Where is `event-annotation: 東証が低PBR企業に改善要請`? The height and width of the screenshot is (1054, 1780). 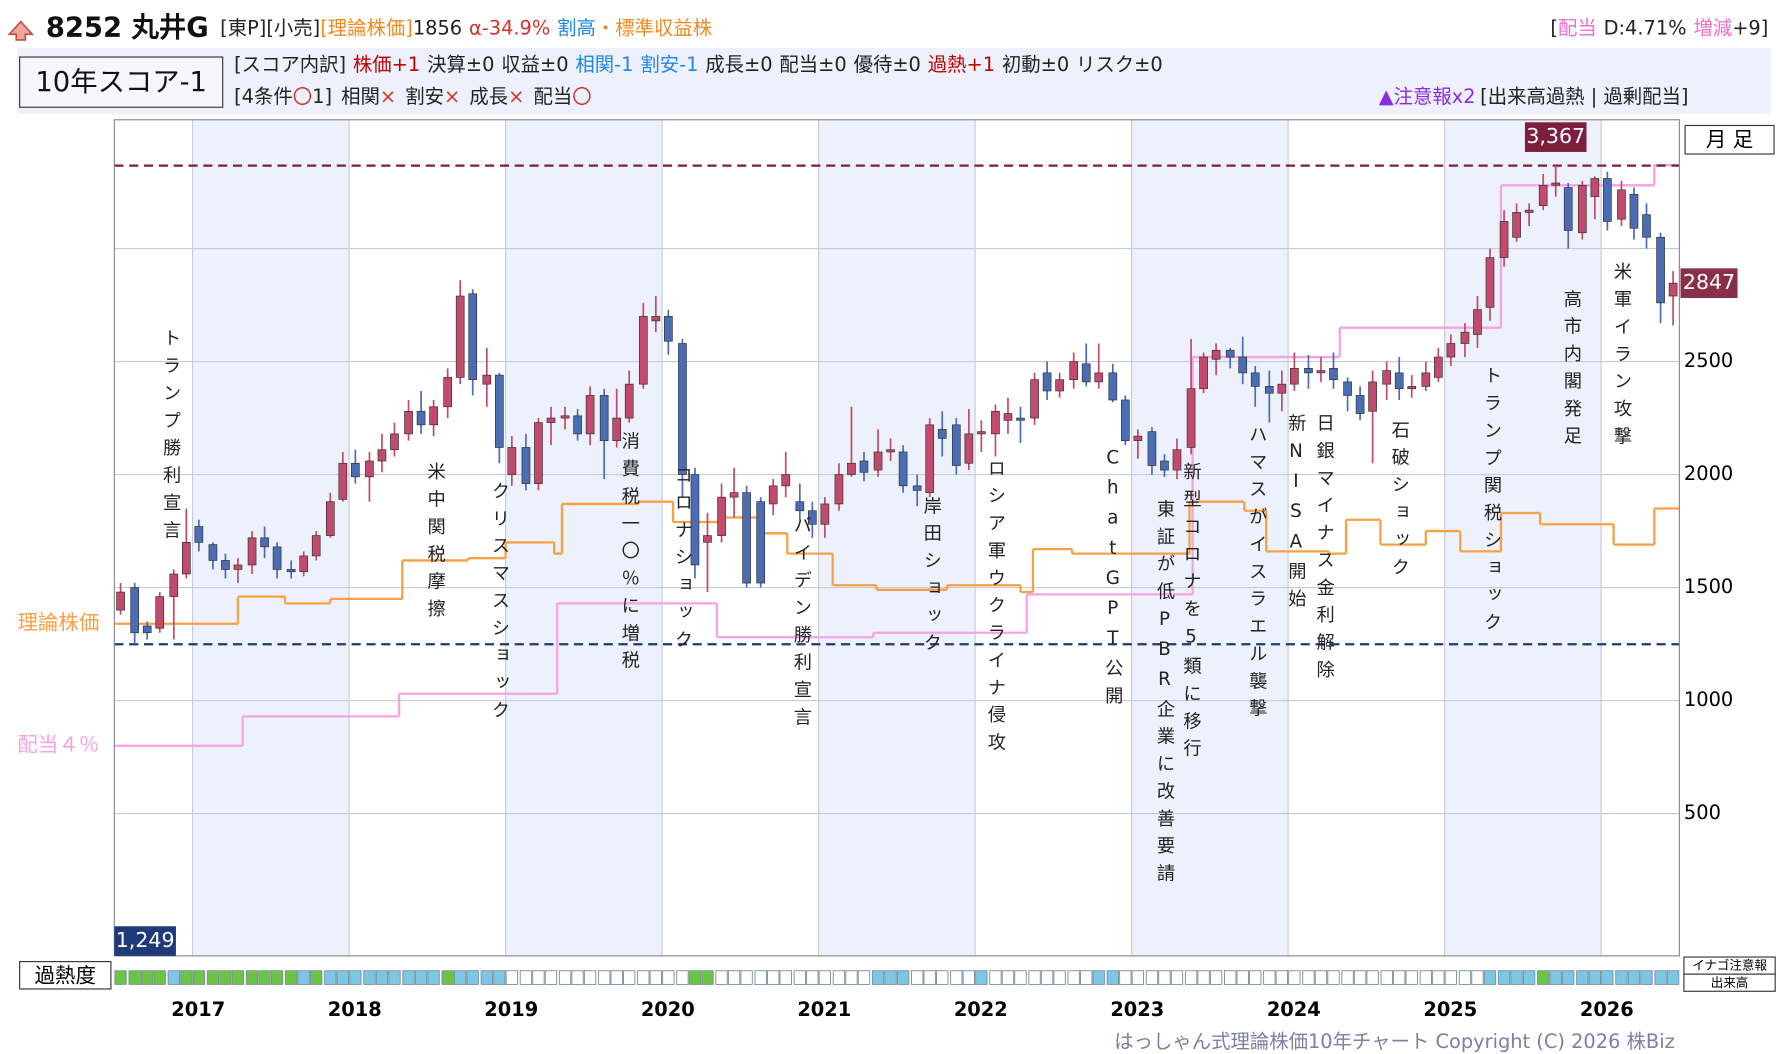
event-annotation: 東証が低PBR企業に改善要請 is located at coordinates (1164, 695).